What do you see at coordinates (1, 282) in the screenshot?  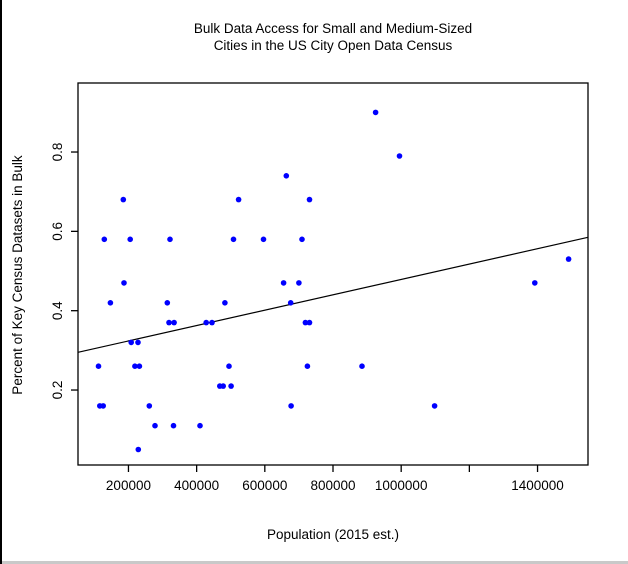 I see `window-left-border` at bounding box center [1, 282].